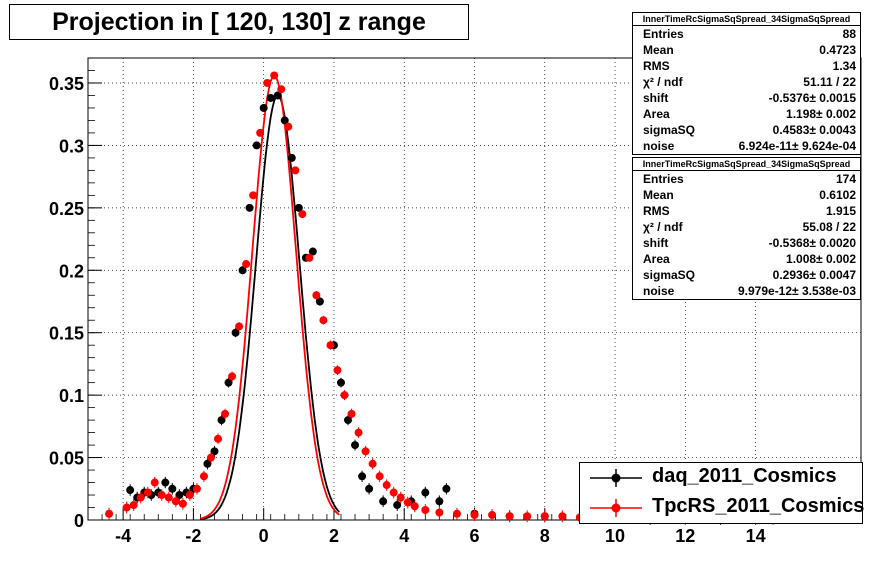 This screenshot has width=878, height=578. I want to click on stats-value: 55.08 / 22, so click(829, 227).